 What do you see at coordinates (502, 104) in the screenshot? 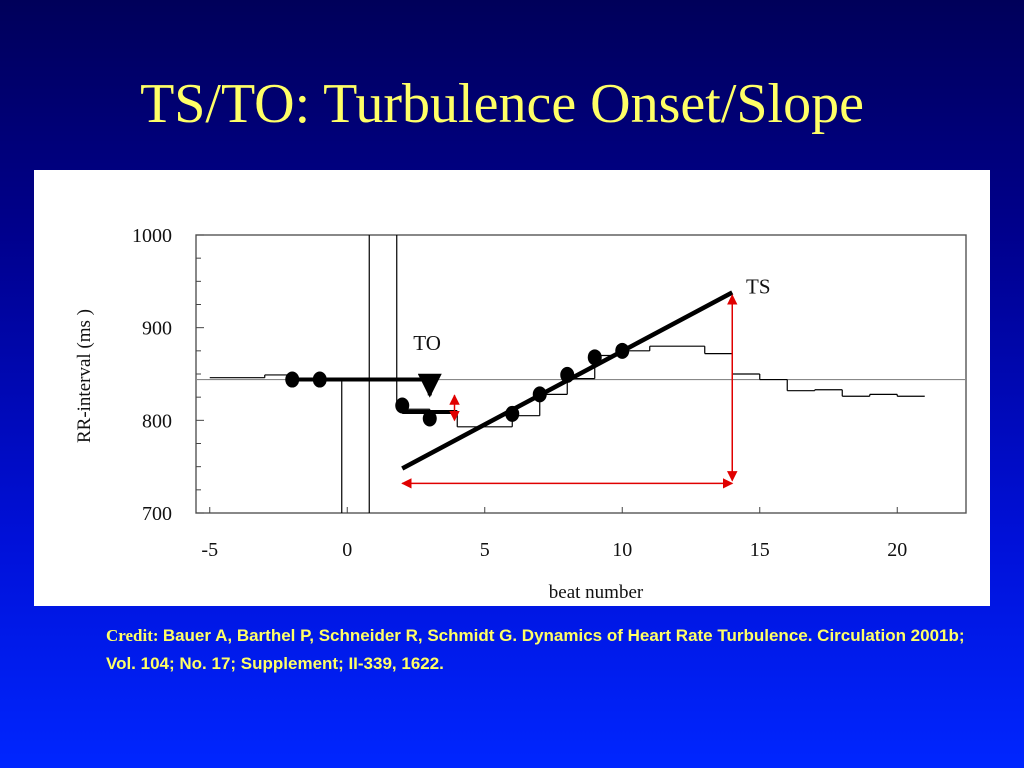
I see `slide-title: TS/TO: Turbulence Onset/Slope` at bounding box center [502, 104].